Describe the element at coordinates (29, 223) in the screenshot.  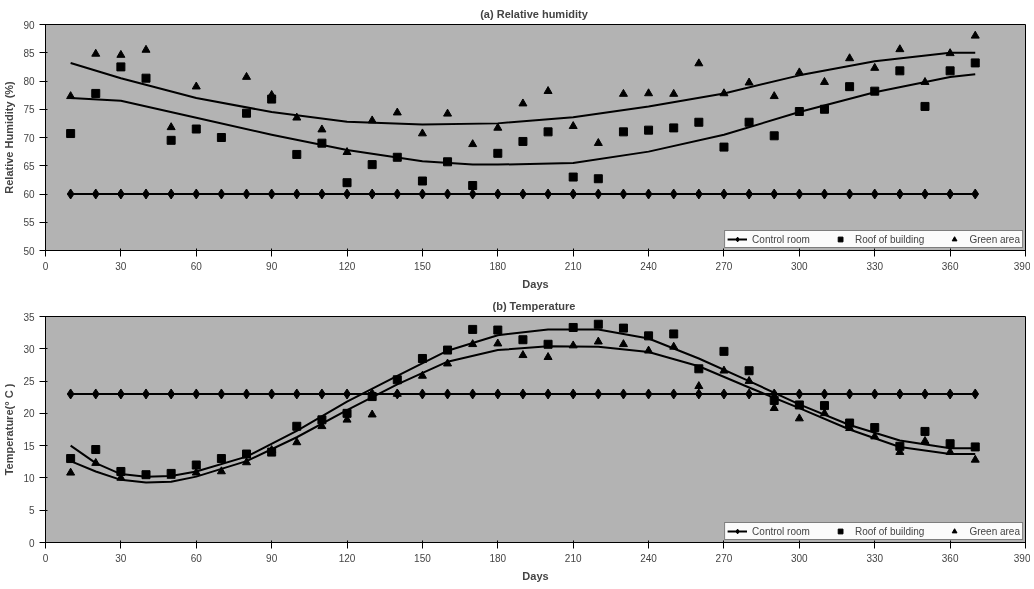
I see `y-tick-label: 55` at that location.